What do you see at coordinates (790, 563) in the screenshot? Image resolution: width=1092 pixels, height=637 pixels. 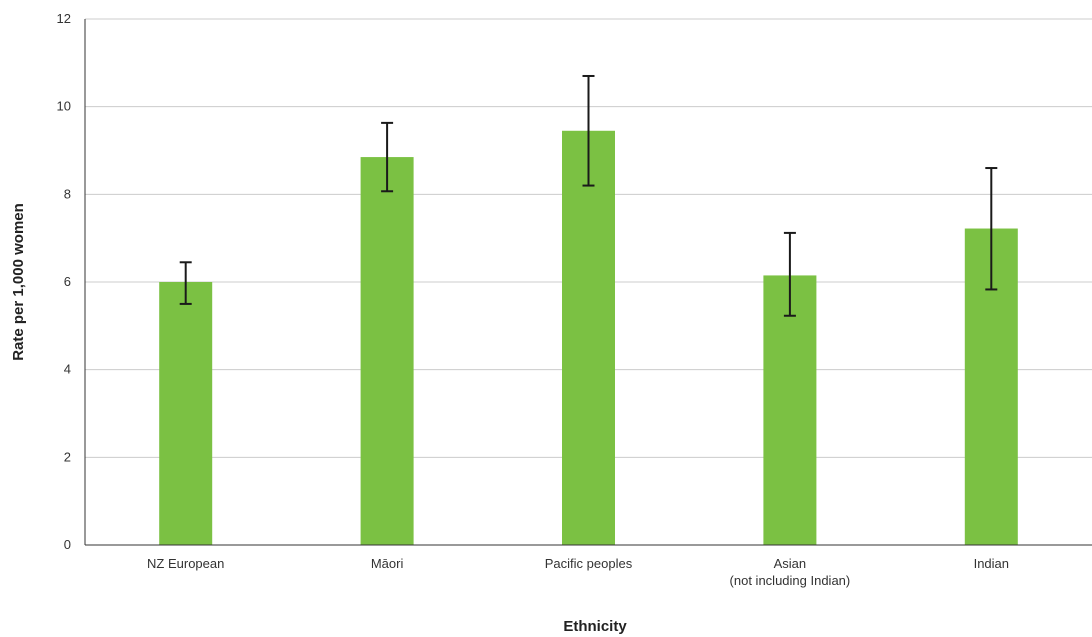 I see `x-tick-label: Asian` at bounding box center [790, 563].